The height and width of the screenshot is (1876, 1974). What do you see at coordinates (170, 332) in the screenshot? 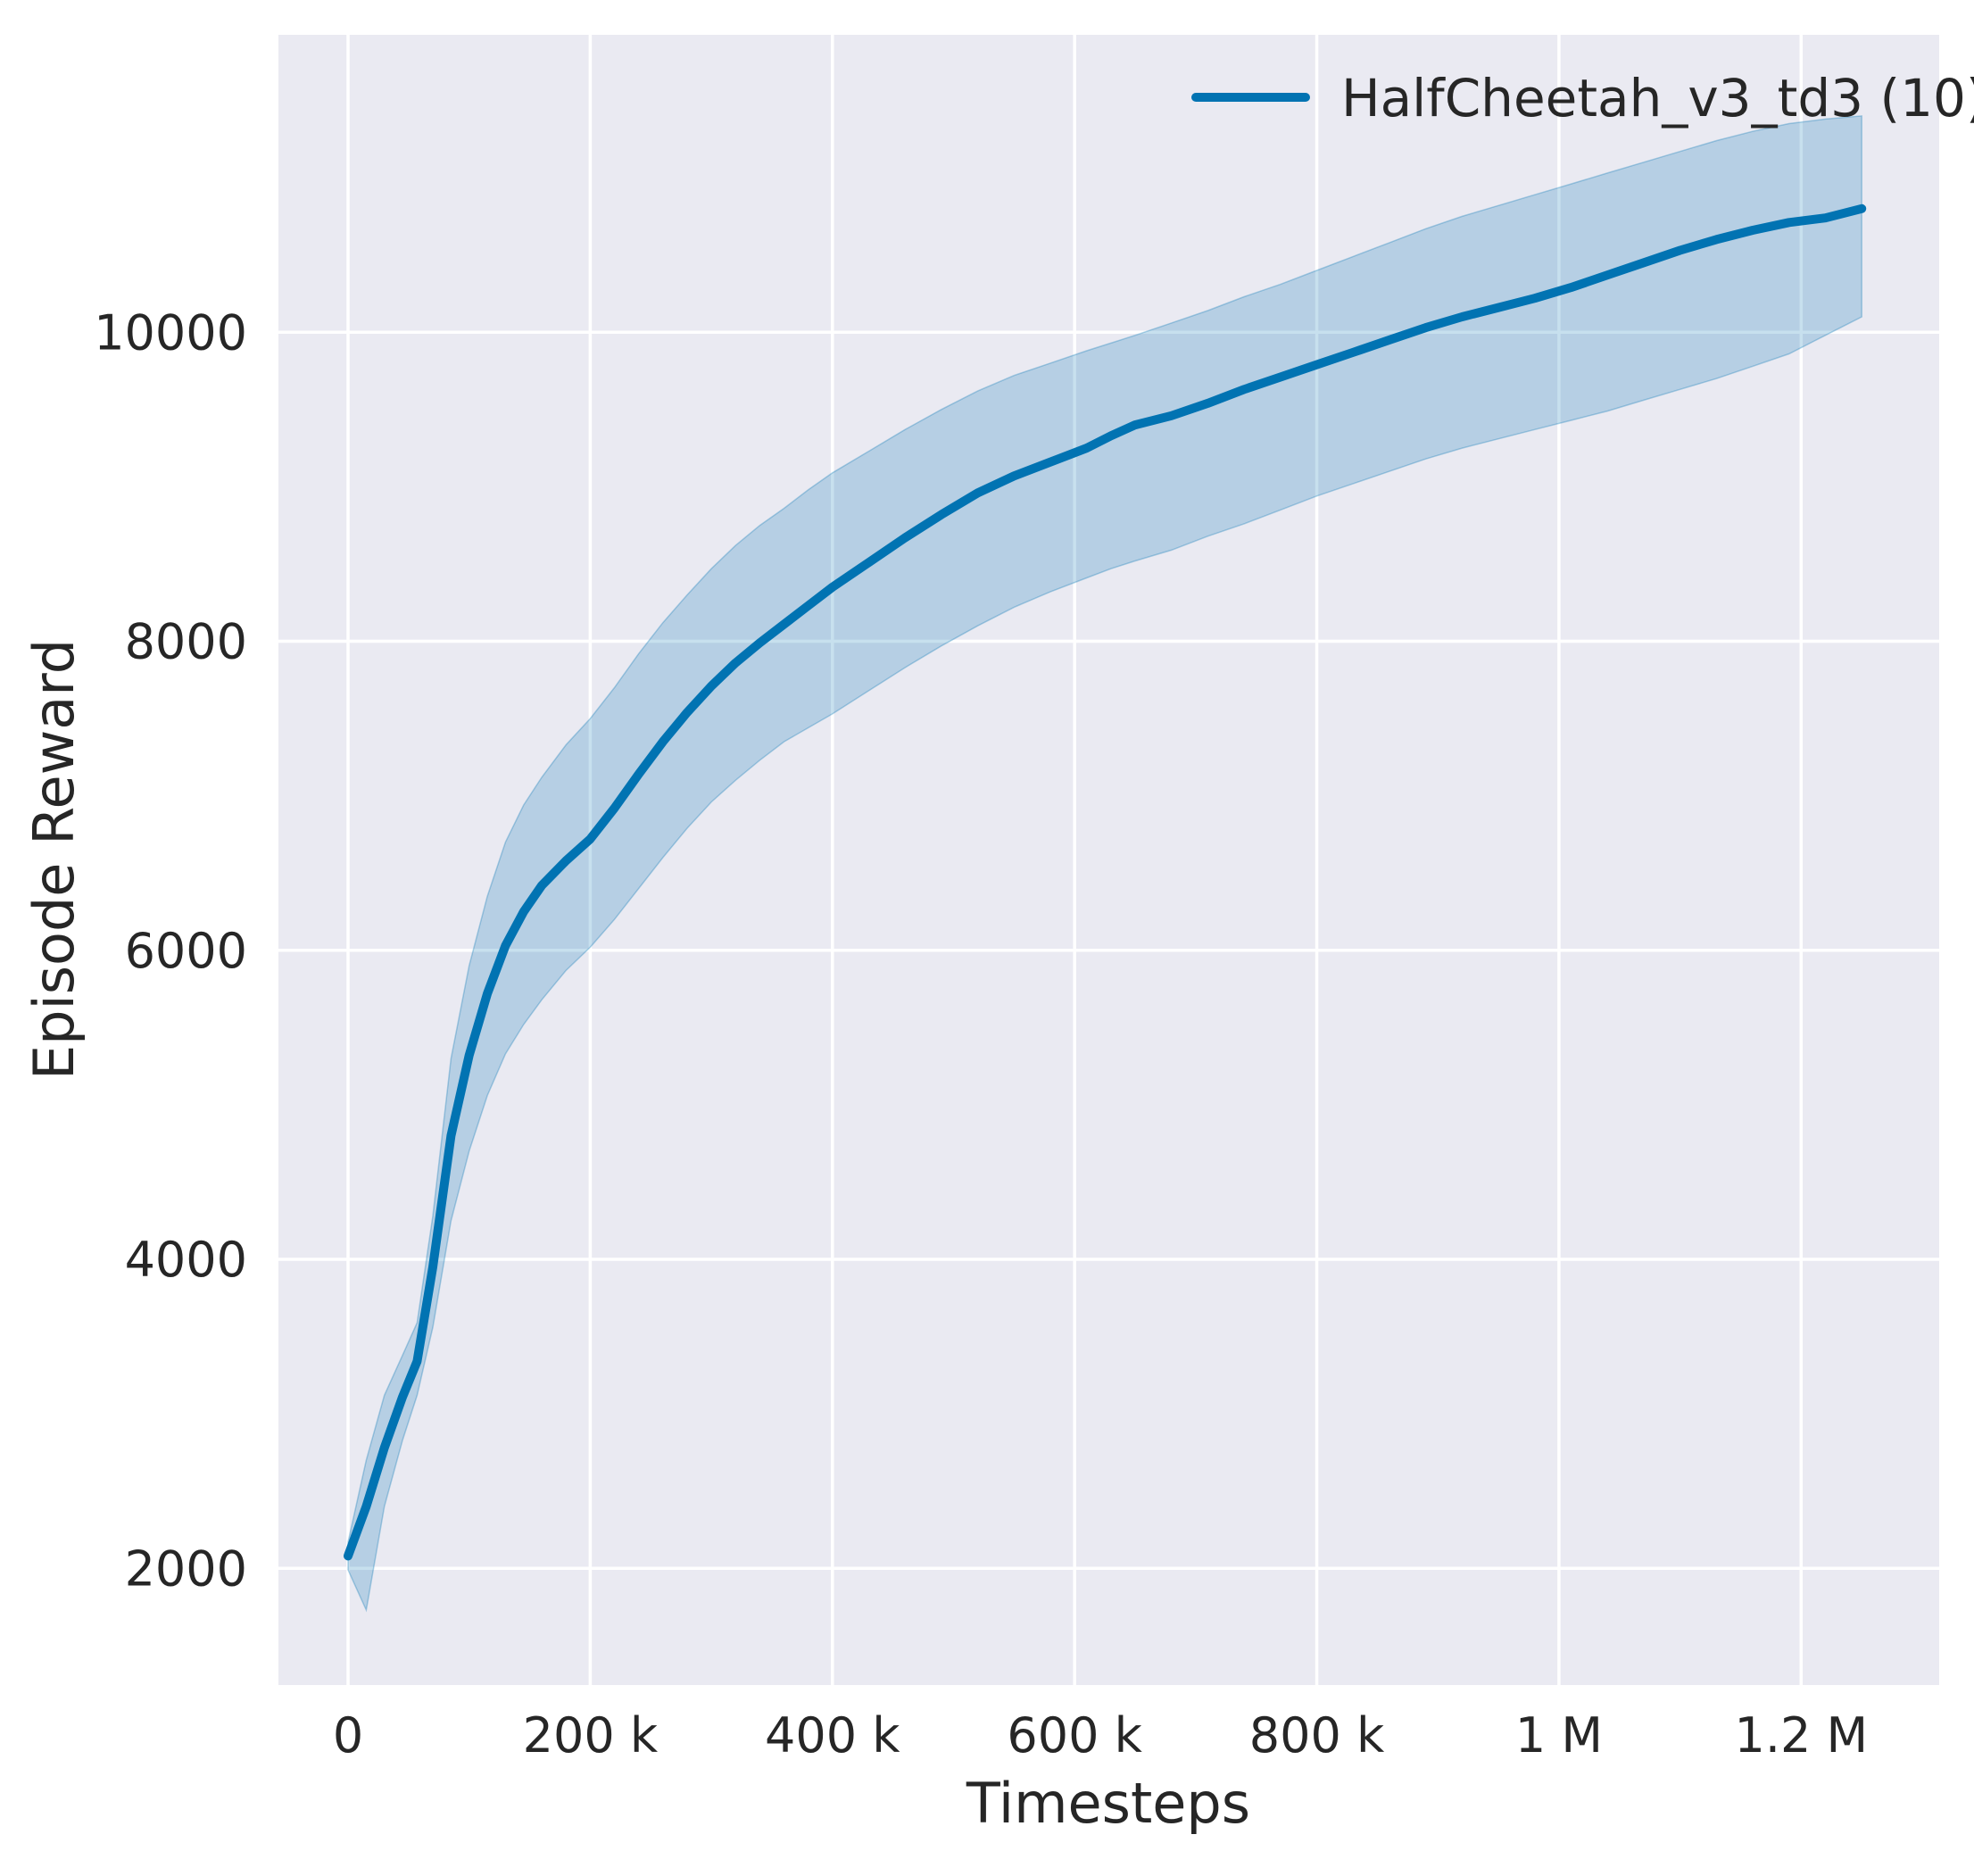
I see `y-tick-label: 10000` at bounding box center [170, 332].